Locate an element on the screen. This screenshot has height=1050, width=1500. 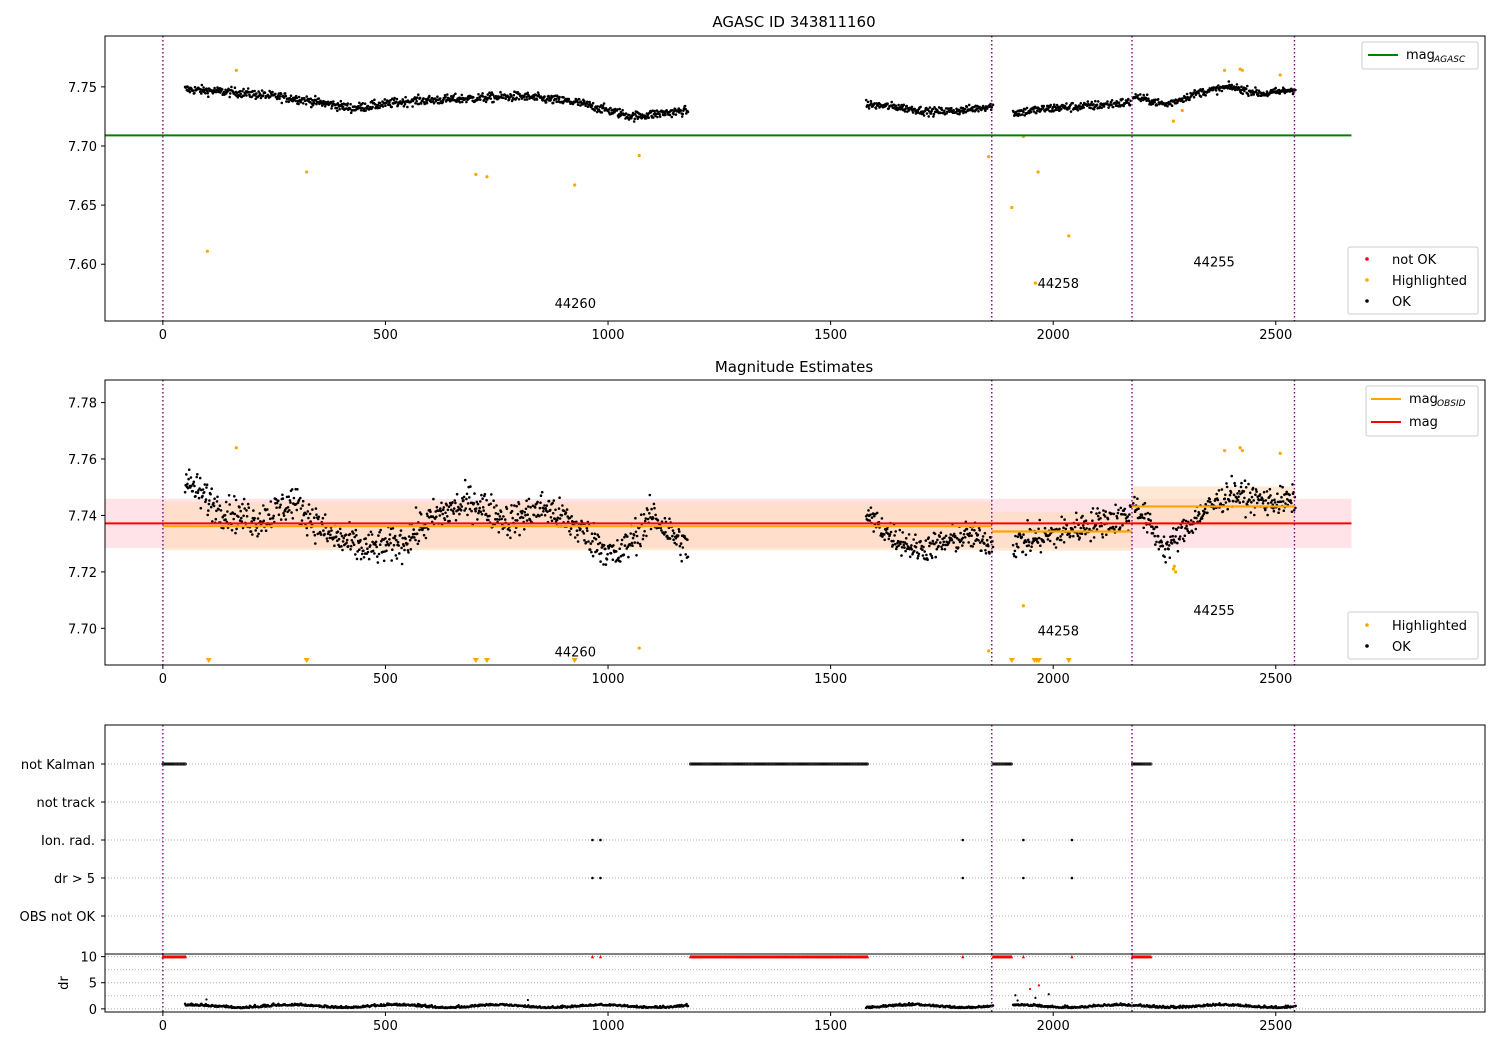
obsid-label: 44258 is located at coordinates (1058, 631).